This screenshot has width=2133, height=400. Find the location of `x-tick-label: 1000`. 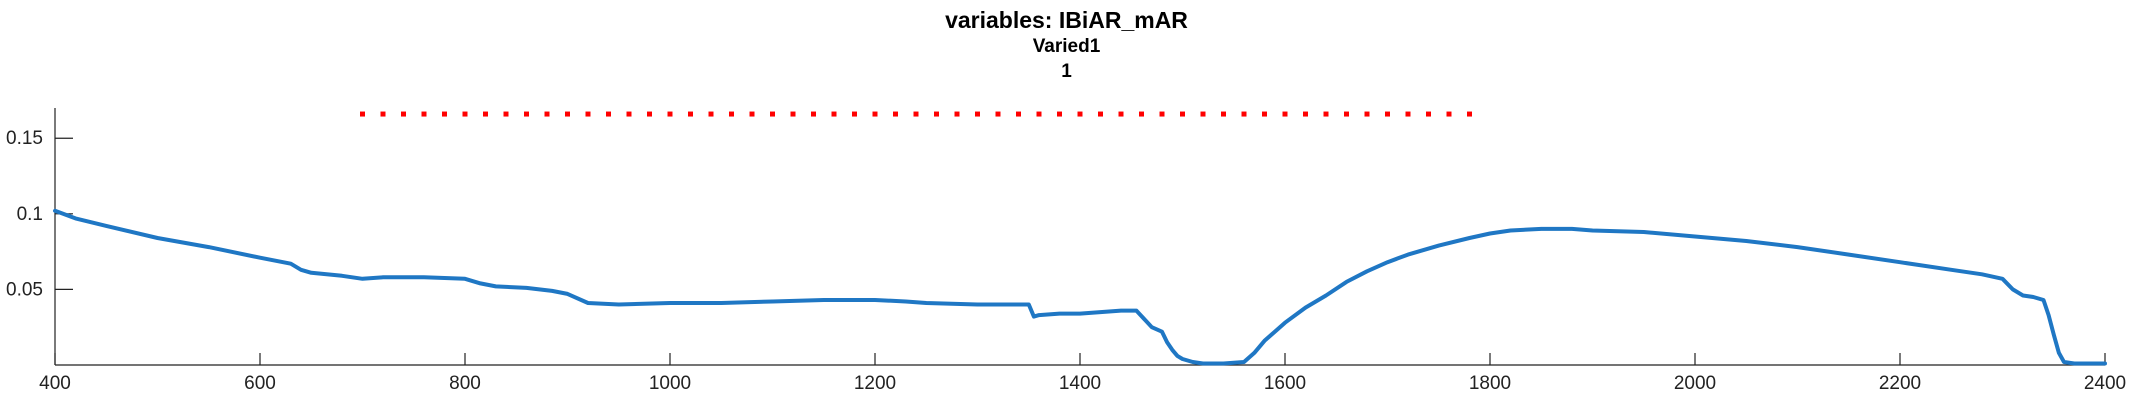

x-tick-label: 1000 is located at coordinates (670, 383).